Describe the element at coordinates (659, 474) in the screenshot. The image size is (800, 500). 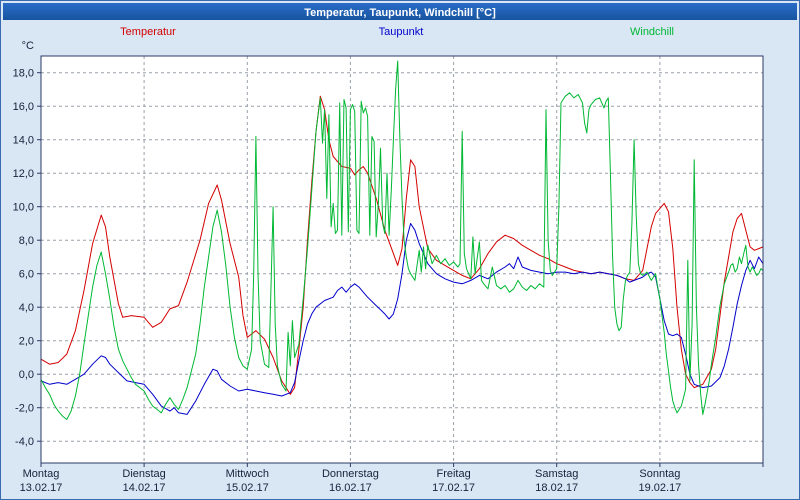
I see `x-day-name: Sonntag` at that location.